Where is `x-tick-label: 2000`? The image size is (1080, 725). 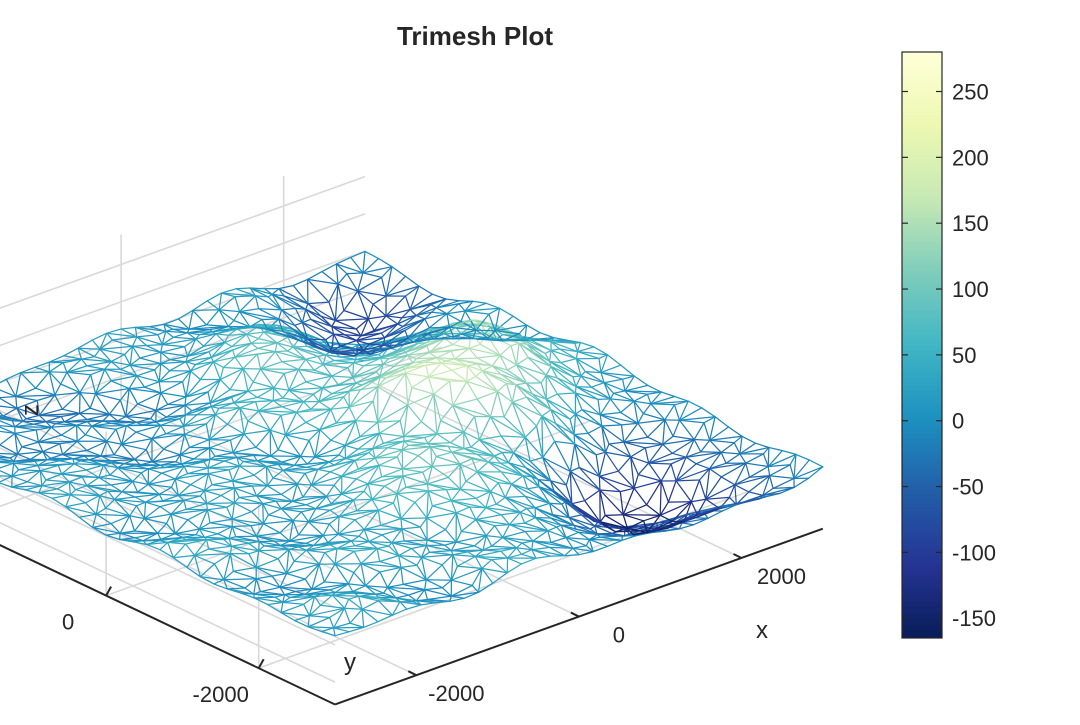 x-tick-label: 2000 is located at coordinates (781, 576).